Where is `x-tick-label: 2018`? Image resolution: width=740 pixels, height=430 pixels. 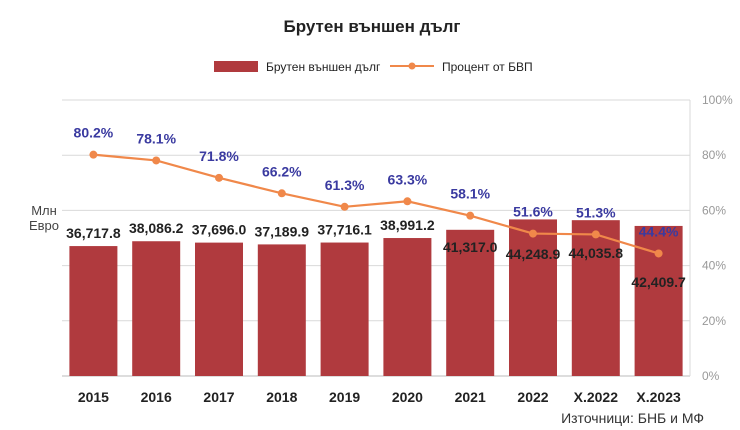
x-tick-label: 2018 is located at coordinates (281, 397).